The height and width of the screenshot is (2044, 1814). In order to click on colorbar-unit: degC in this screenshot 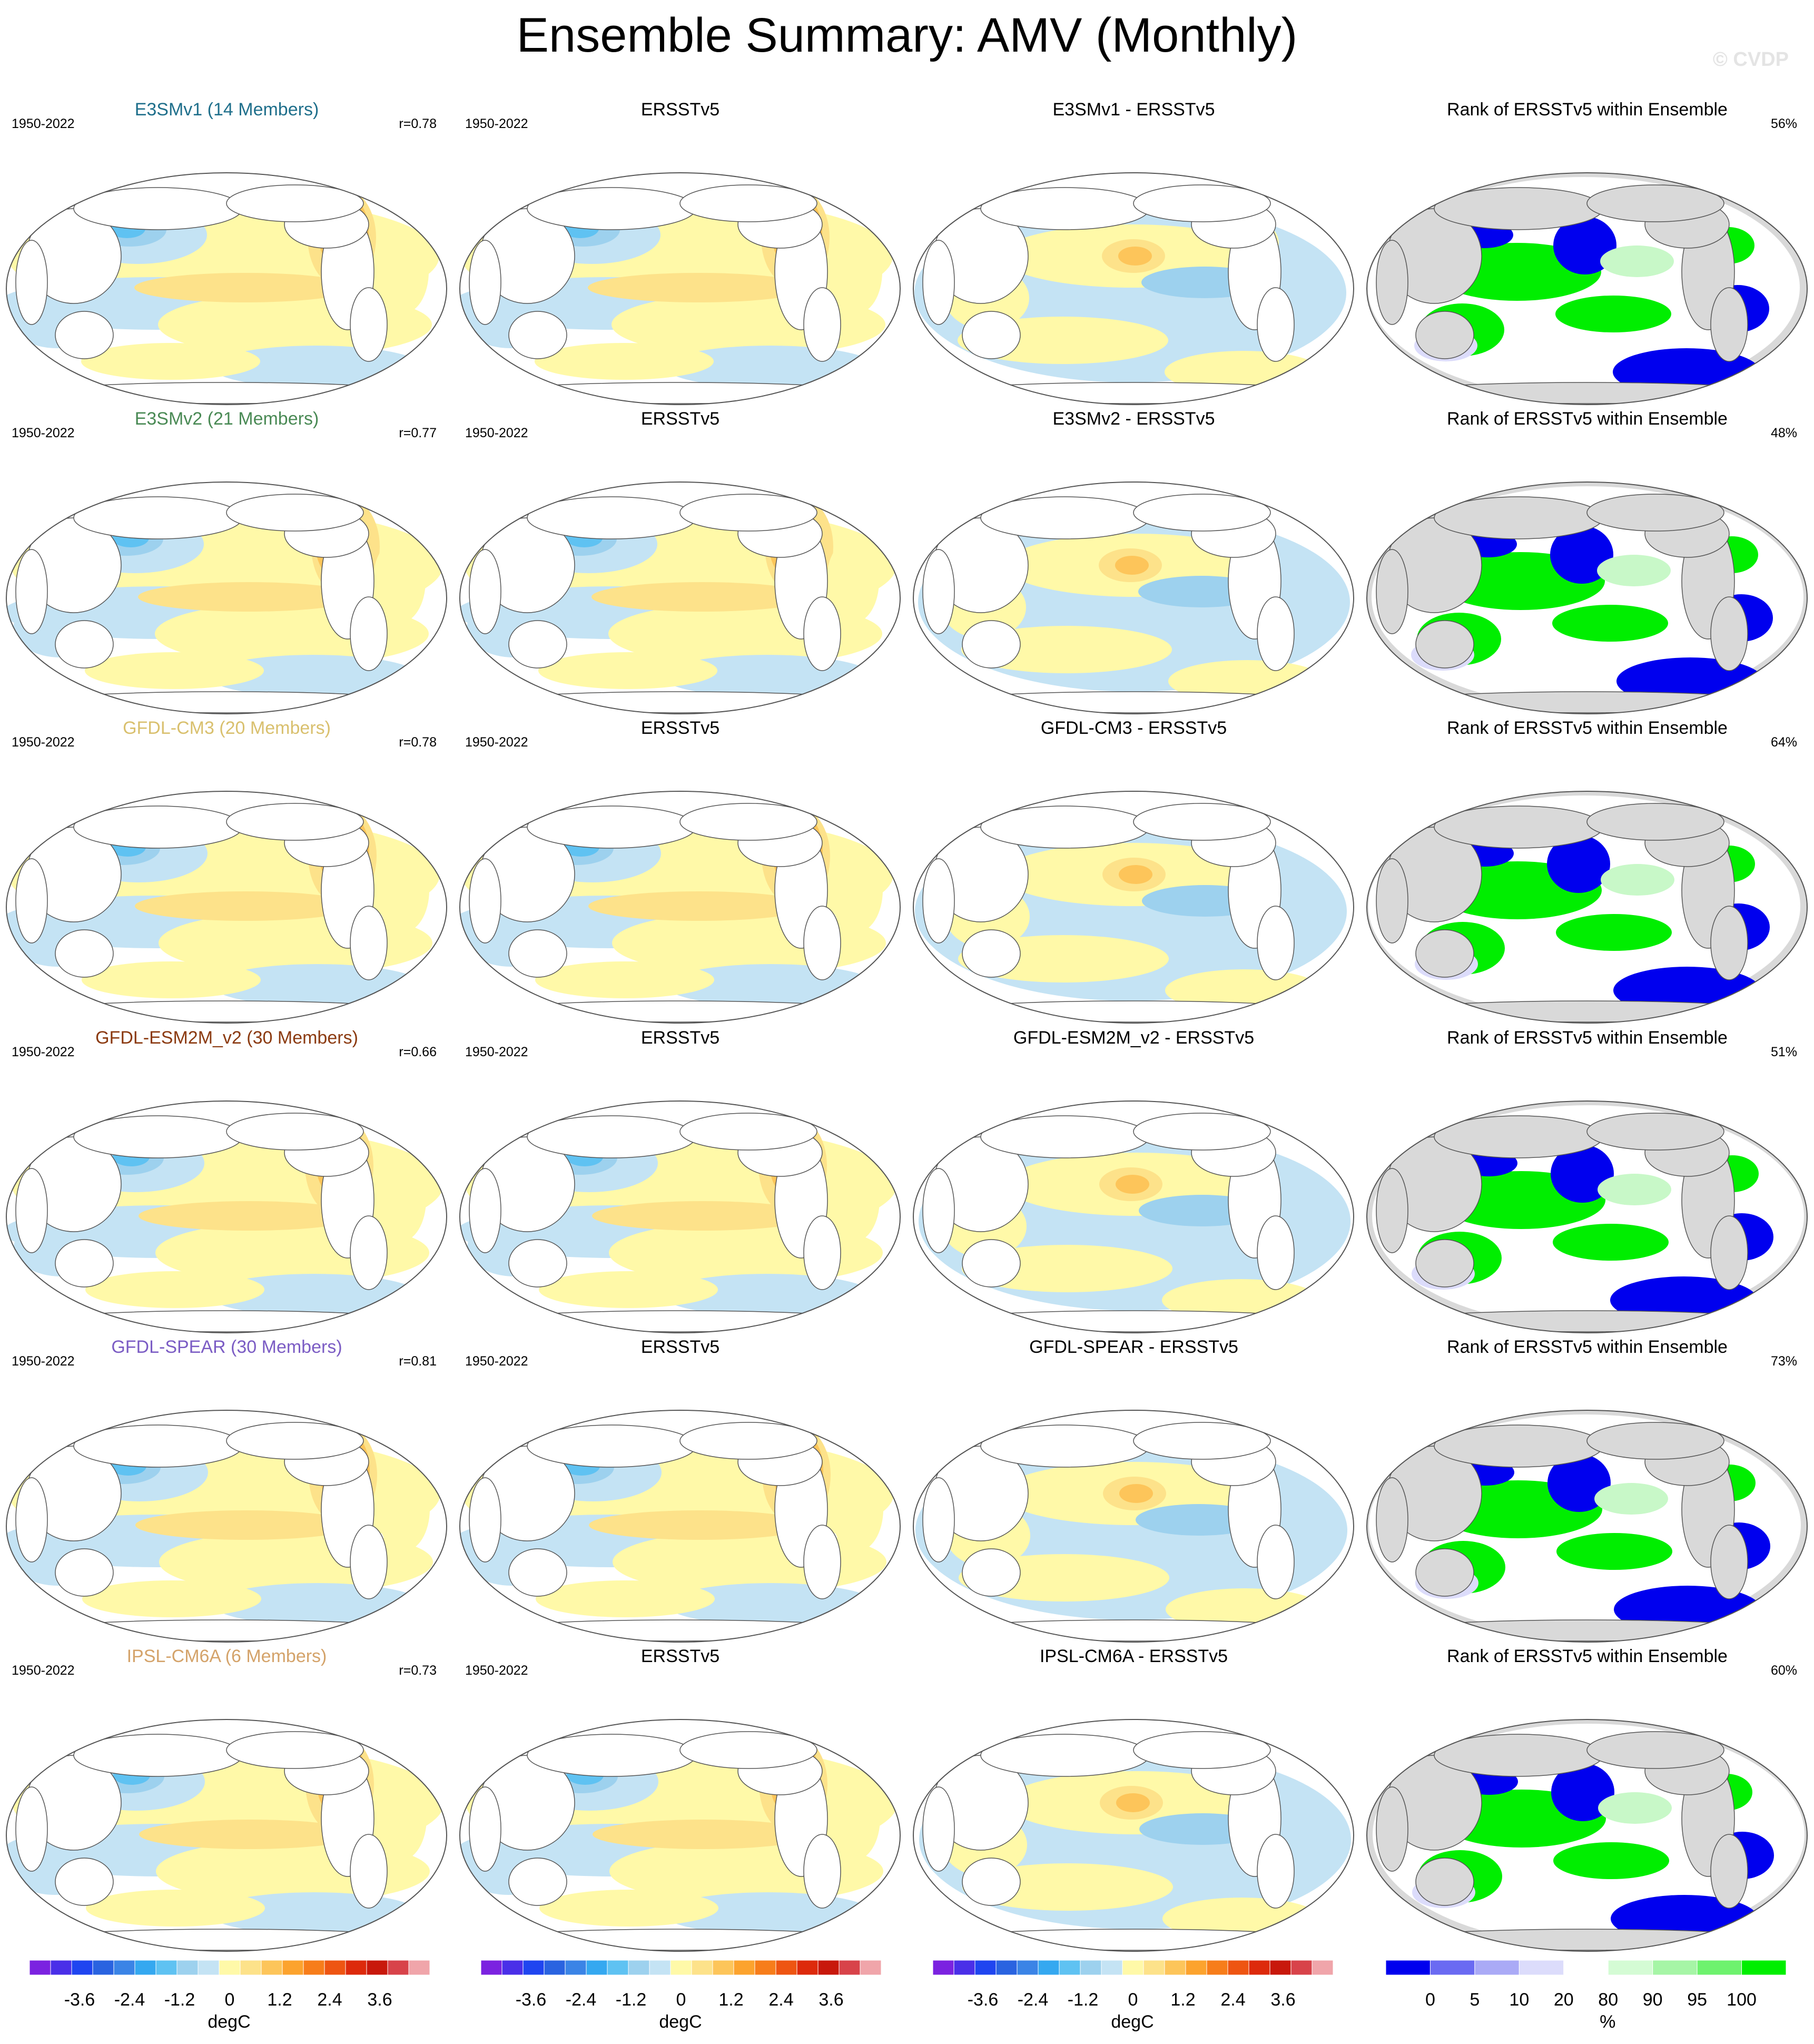, I will do `click(1132, 2022)`.